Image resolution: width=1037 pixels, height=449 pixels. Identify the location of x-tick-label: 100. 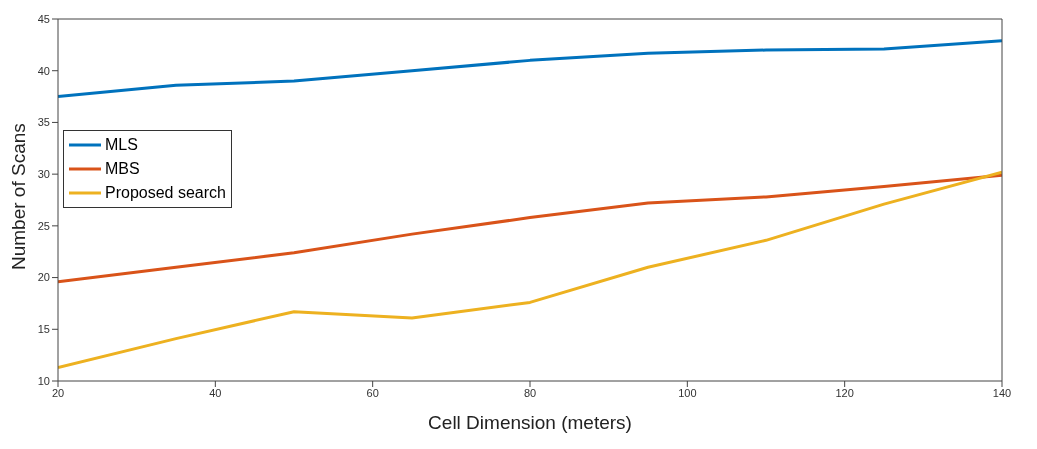
(687, 392).